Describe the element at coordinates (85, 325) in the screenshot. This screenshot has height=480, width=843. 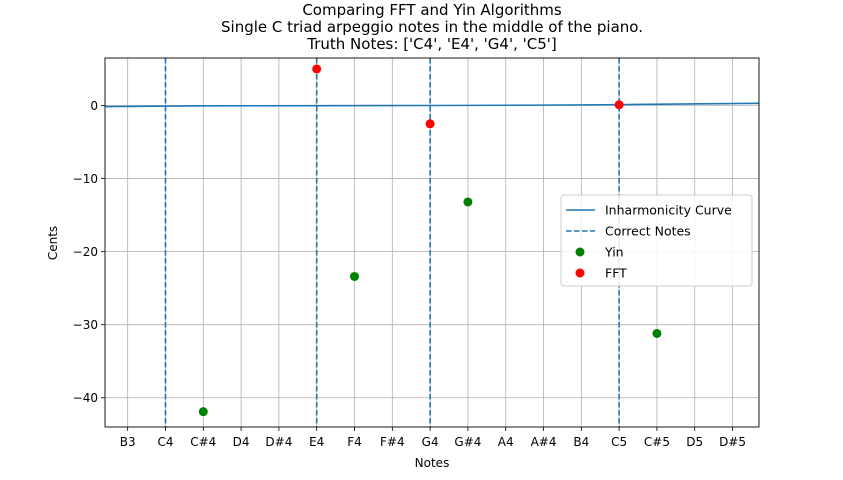
I see `y-tick-label: −30` at that location.